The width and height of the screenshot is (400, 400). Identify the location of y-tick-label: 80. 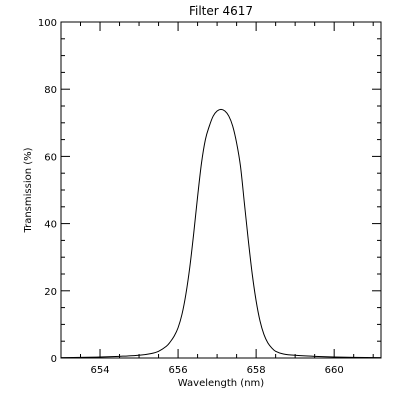
(50, 90).